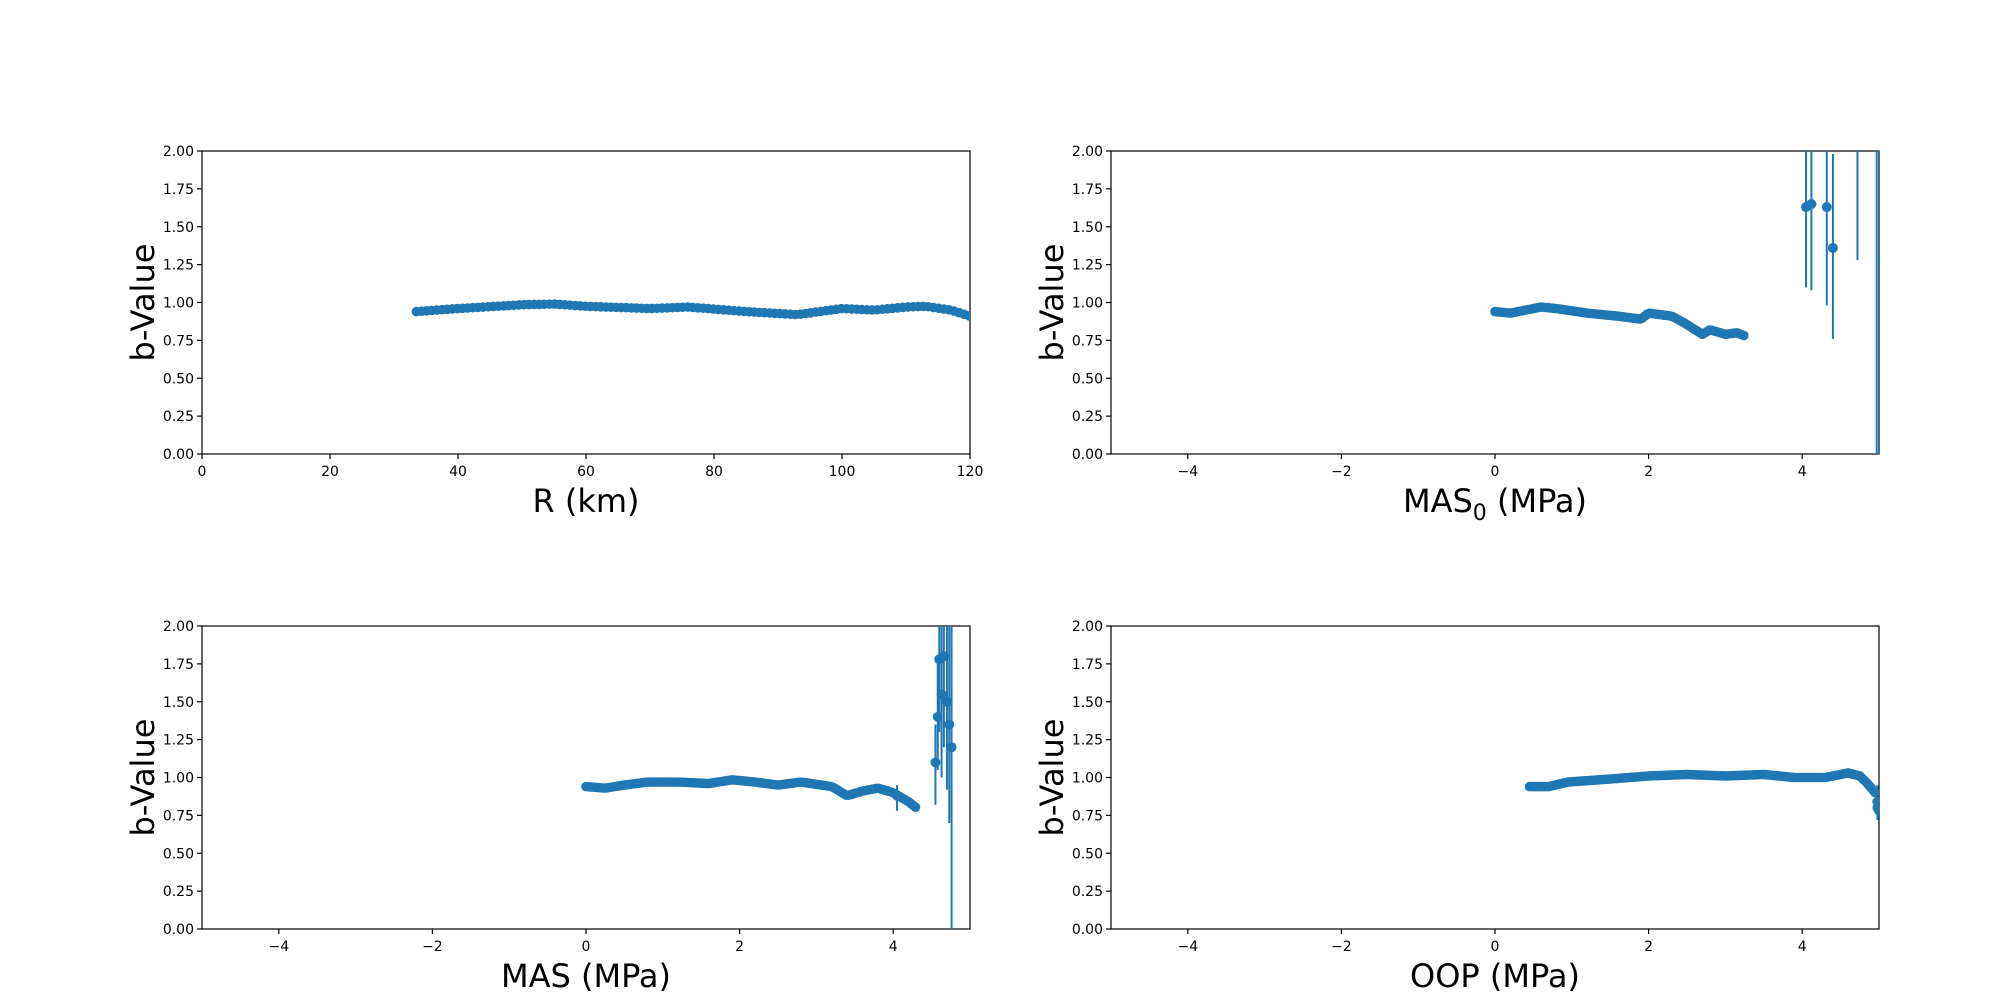 This screenshot has height=1000, width=2000. Describe the element at coordinates (1495, 504) in the screenshot. I see `x-axis-label: MAS0 (MPa)` at that location.